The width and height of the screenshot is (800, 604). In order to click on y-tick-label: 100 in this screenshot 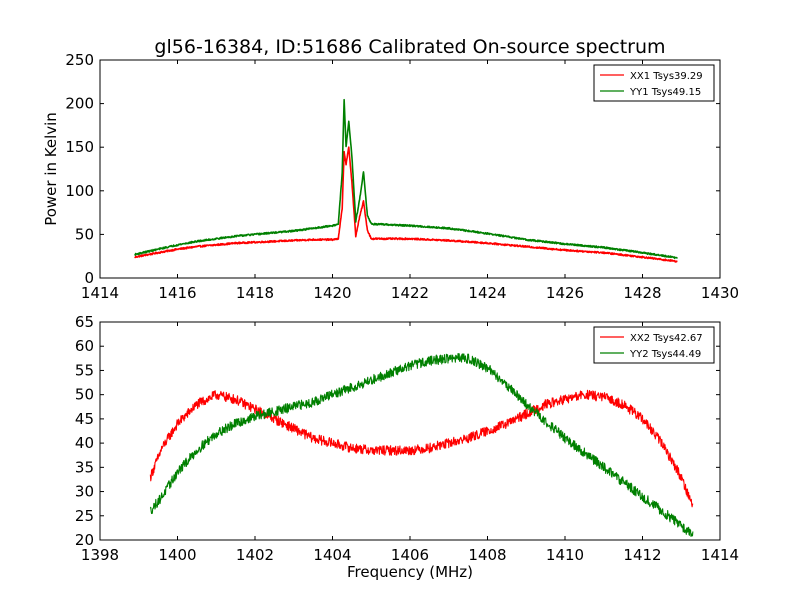, I will do `click(79, 191)`.